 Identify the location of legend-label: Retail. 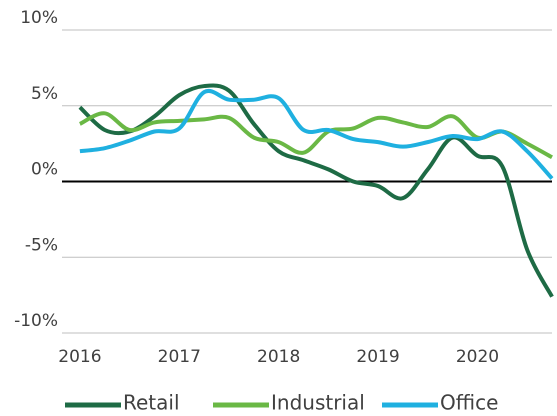
(151, 403).